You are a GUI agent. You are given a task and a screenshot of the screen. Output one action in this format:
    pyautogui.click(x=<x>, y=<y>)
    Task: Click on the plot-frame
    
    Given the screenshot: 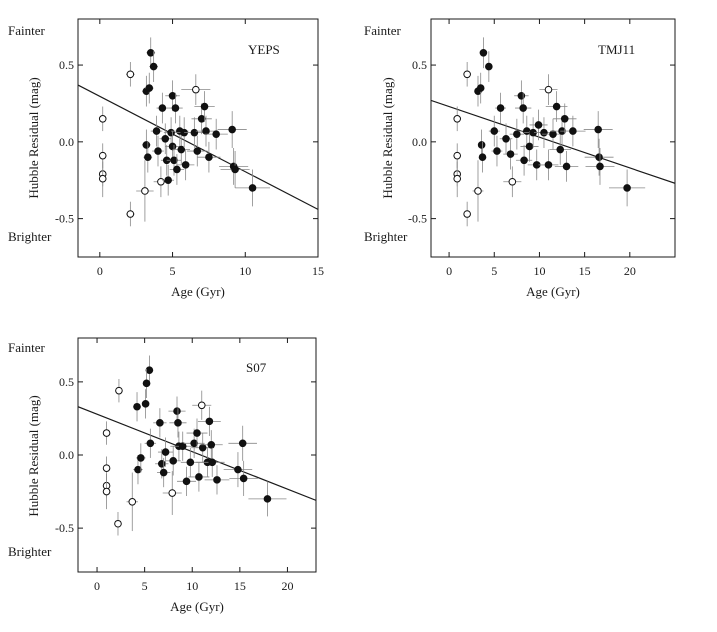 What is the action you would take?
    pyautogui.click(x=553, y=138)
    